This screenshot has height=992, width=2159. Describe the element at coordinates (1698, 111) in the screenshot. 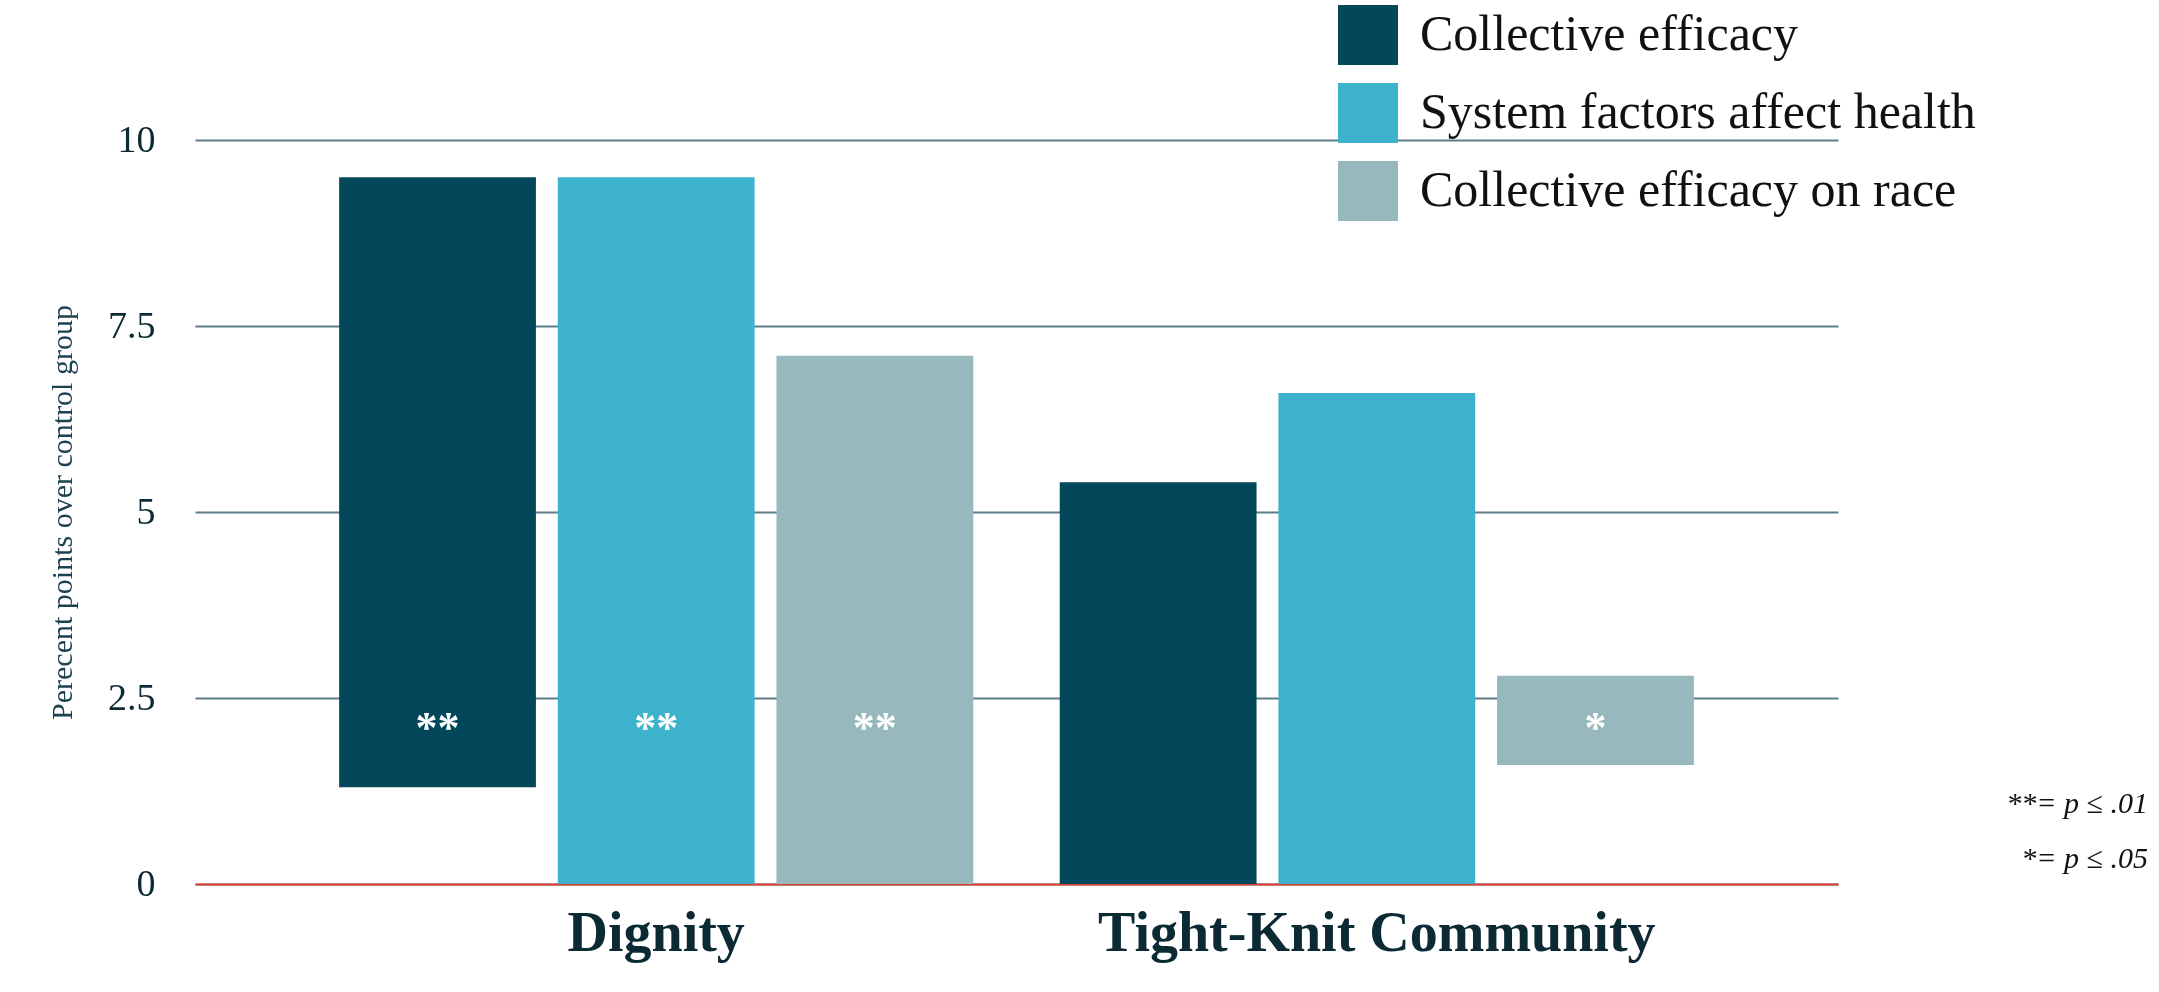

I see `legend-label: System factors affect health` at that location.